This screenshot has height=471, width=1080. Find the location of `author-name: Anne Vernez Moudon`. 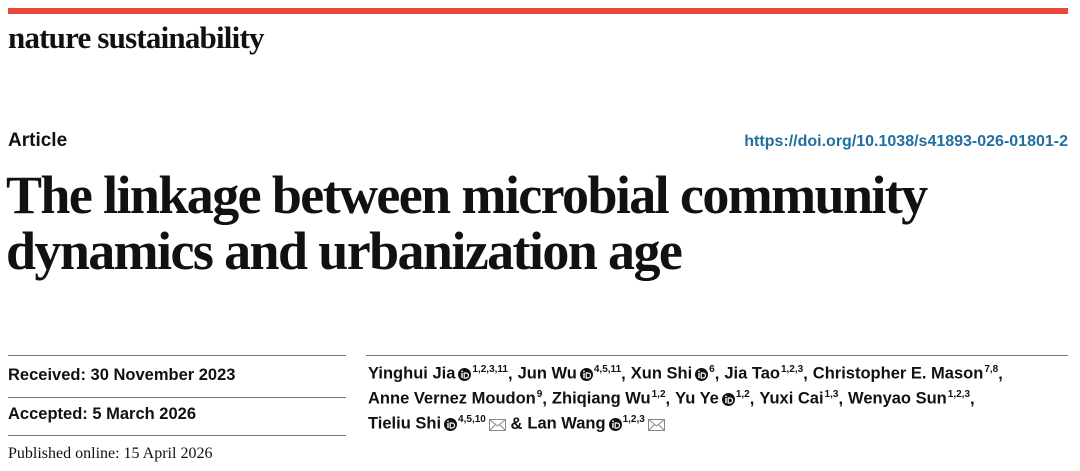

author-name: Anne Vernez Moudon is located at coordinates (452, 398).